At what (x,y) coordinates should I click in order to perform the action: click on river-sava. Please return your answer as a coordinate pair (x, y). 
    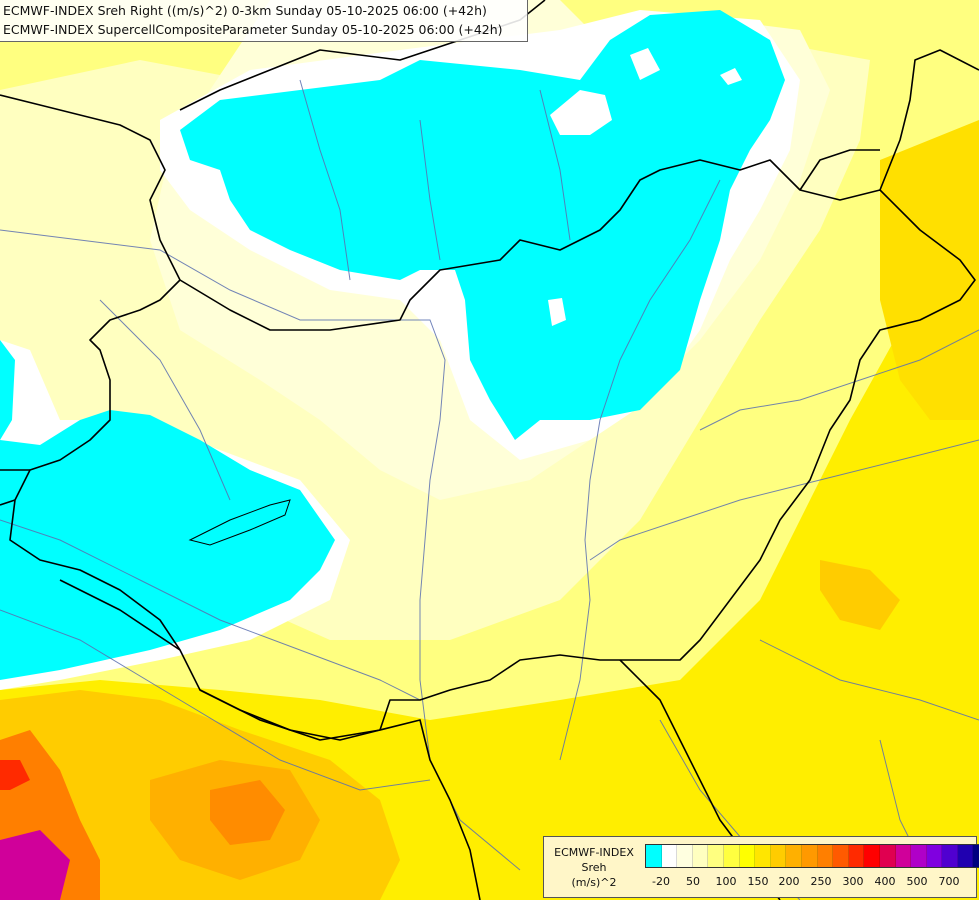
    Looking at the image, I should click on (215, 700).